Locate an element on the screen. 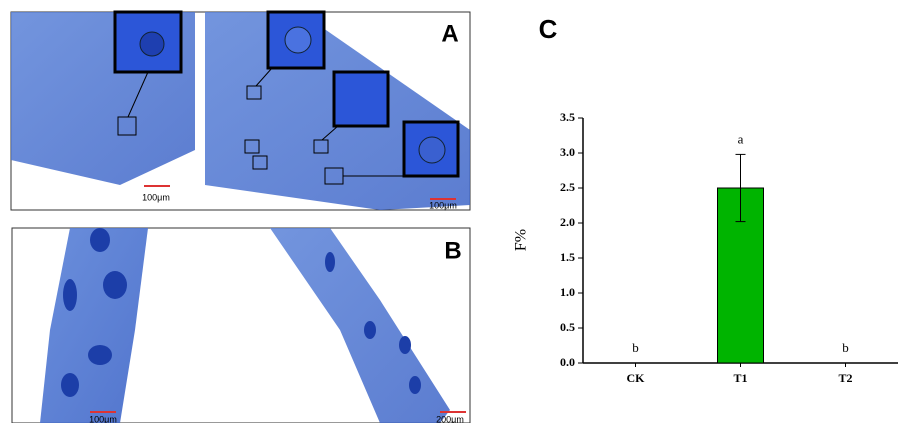 This screenshot has height=423, width=906. y-tick-label: 3.5 is located at coordinates (567, 117).